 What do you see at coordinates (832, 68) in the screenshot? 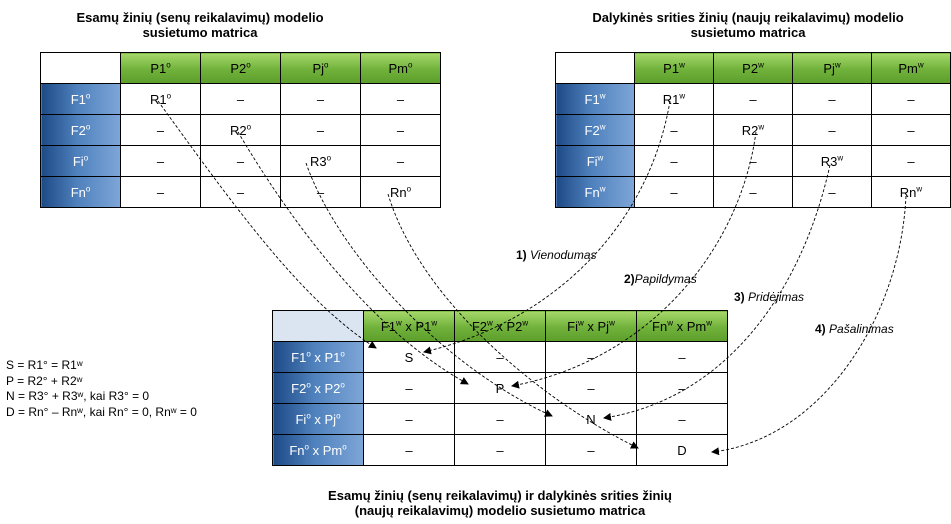
I see `new-col-header-3: Pjw` at bounding box center [832, 68].